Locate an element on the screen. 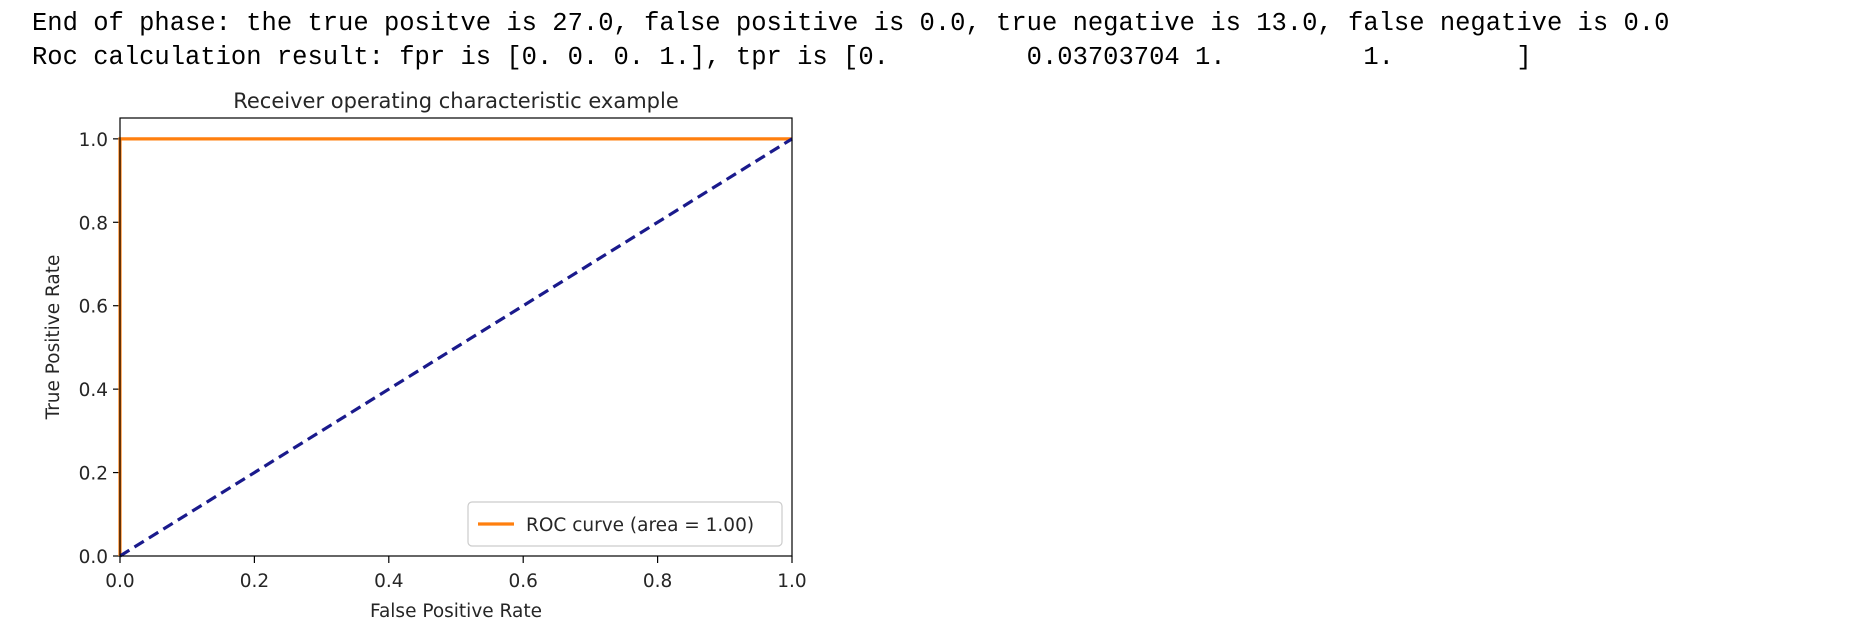 The height and width of the screenshot is (632, 1854). y-tick-label: 0.0 is located at coordinates (93, 557).